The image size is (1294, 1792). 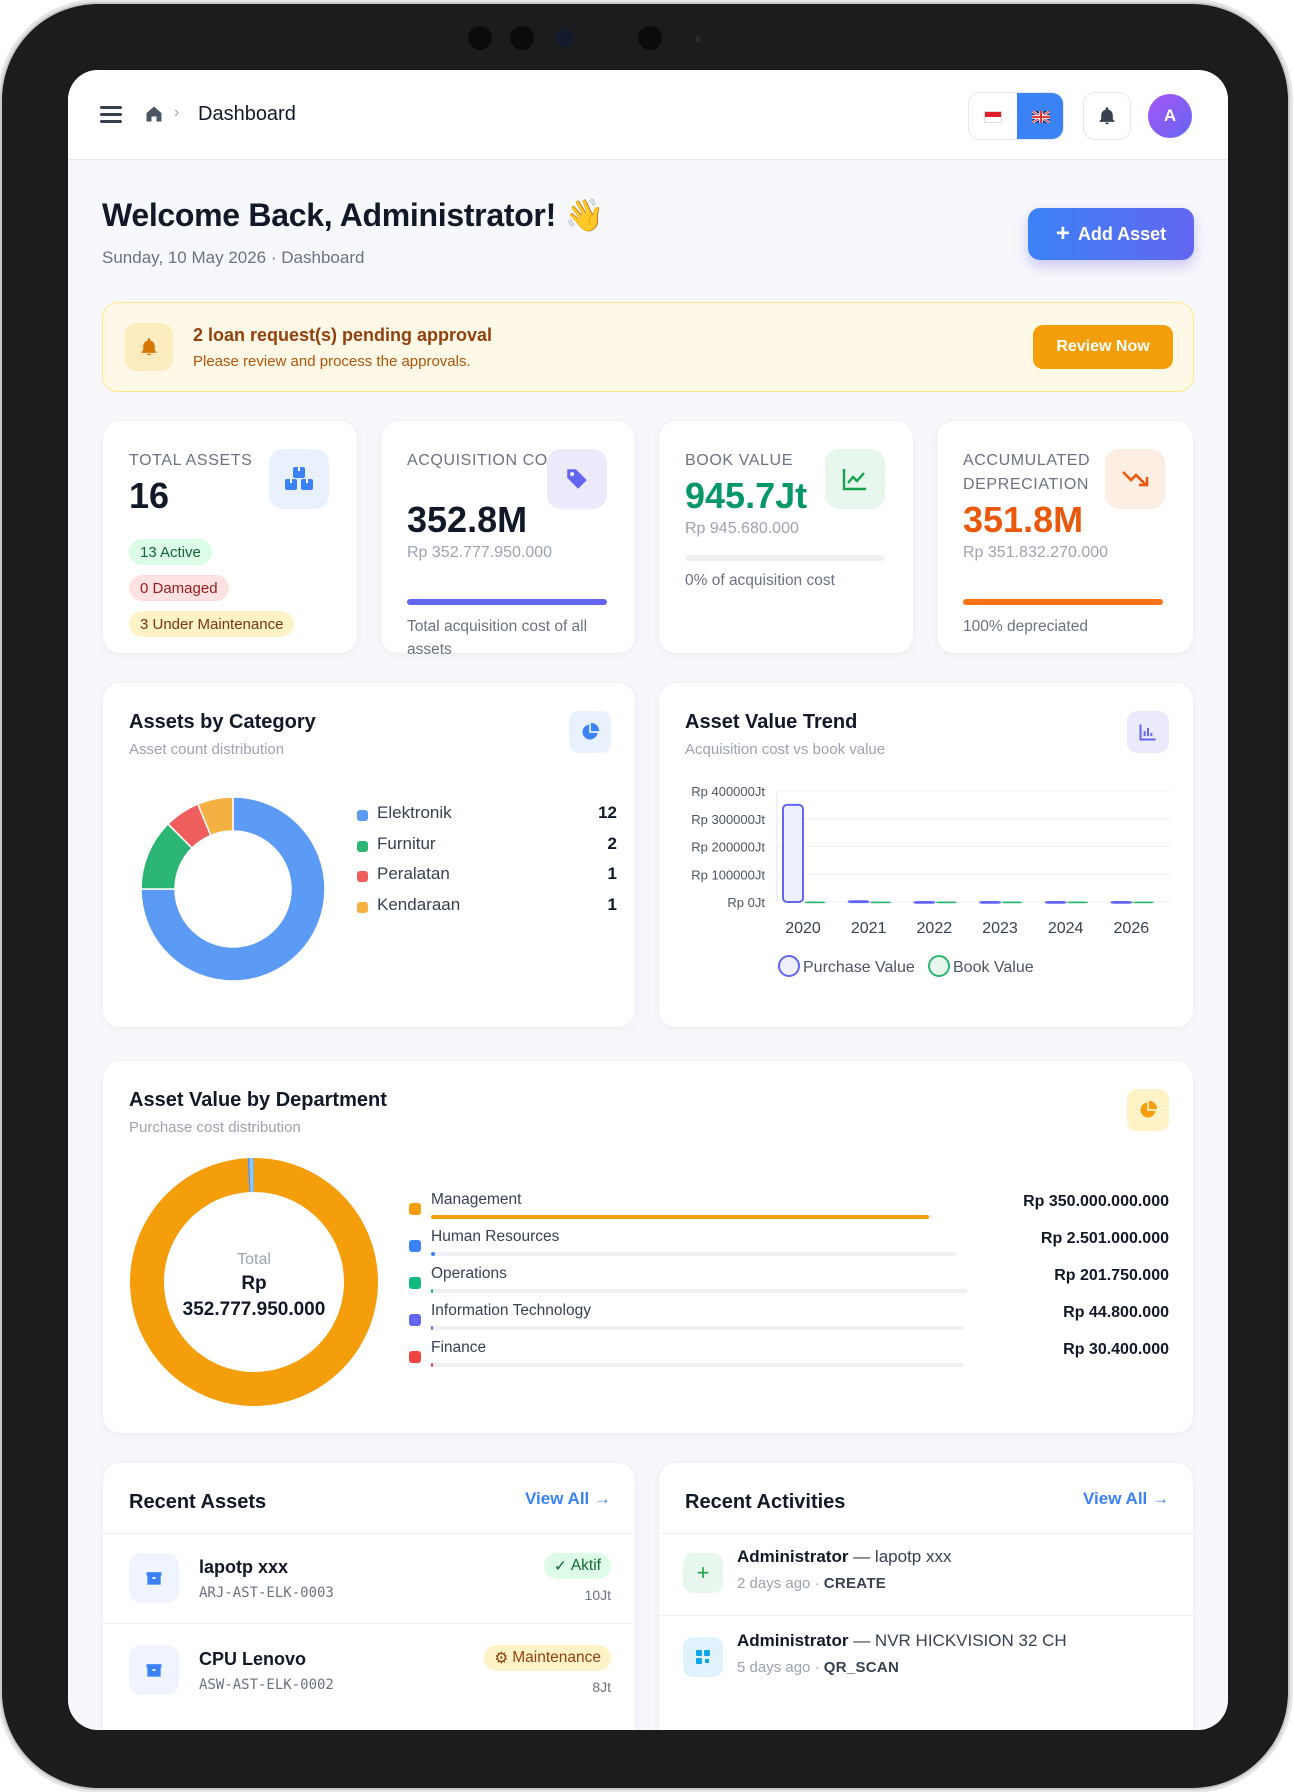 I want to click on language-en-button, so click(x=1040, y=116).